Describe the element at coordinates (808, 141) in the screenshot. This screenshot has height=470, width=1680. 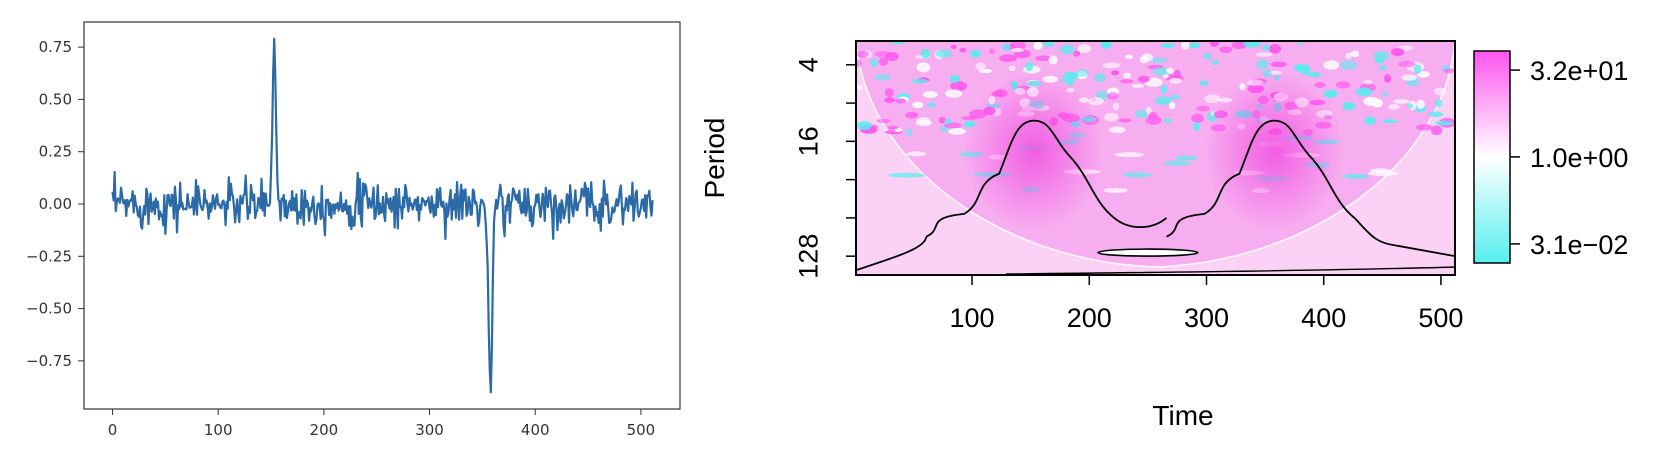
I see `y-tick-label: 16` at that location.